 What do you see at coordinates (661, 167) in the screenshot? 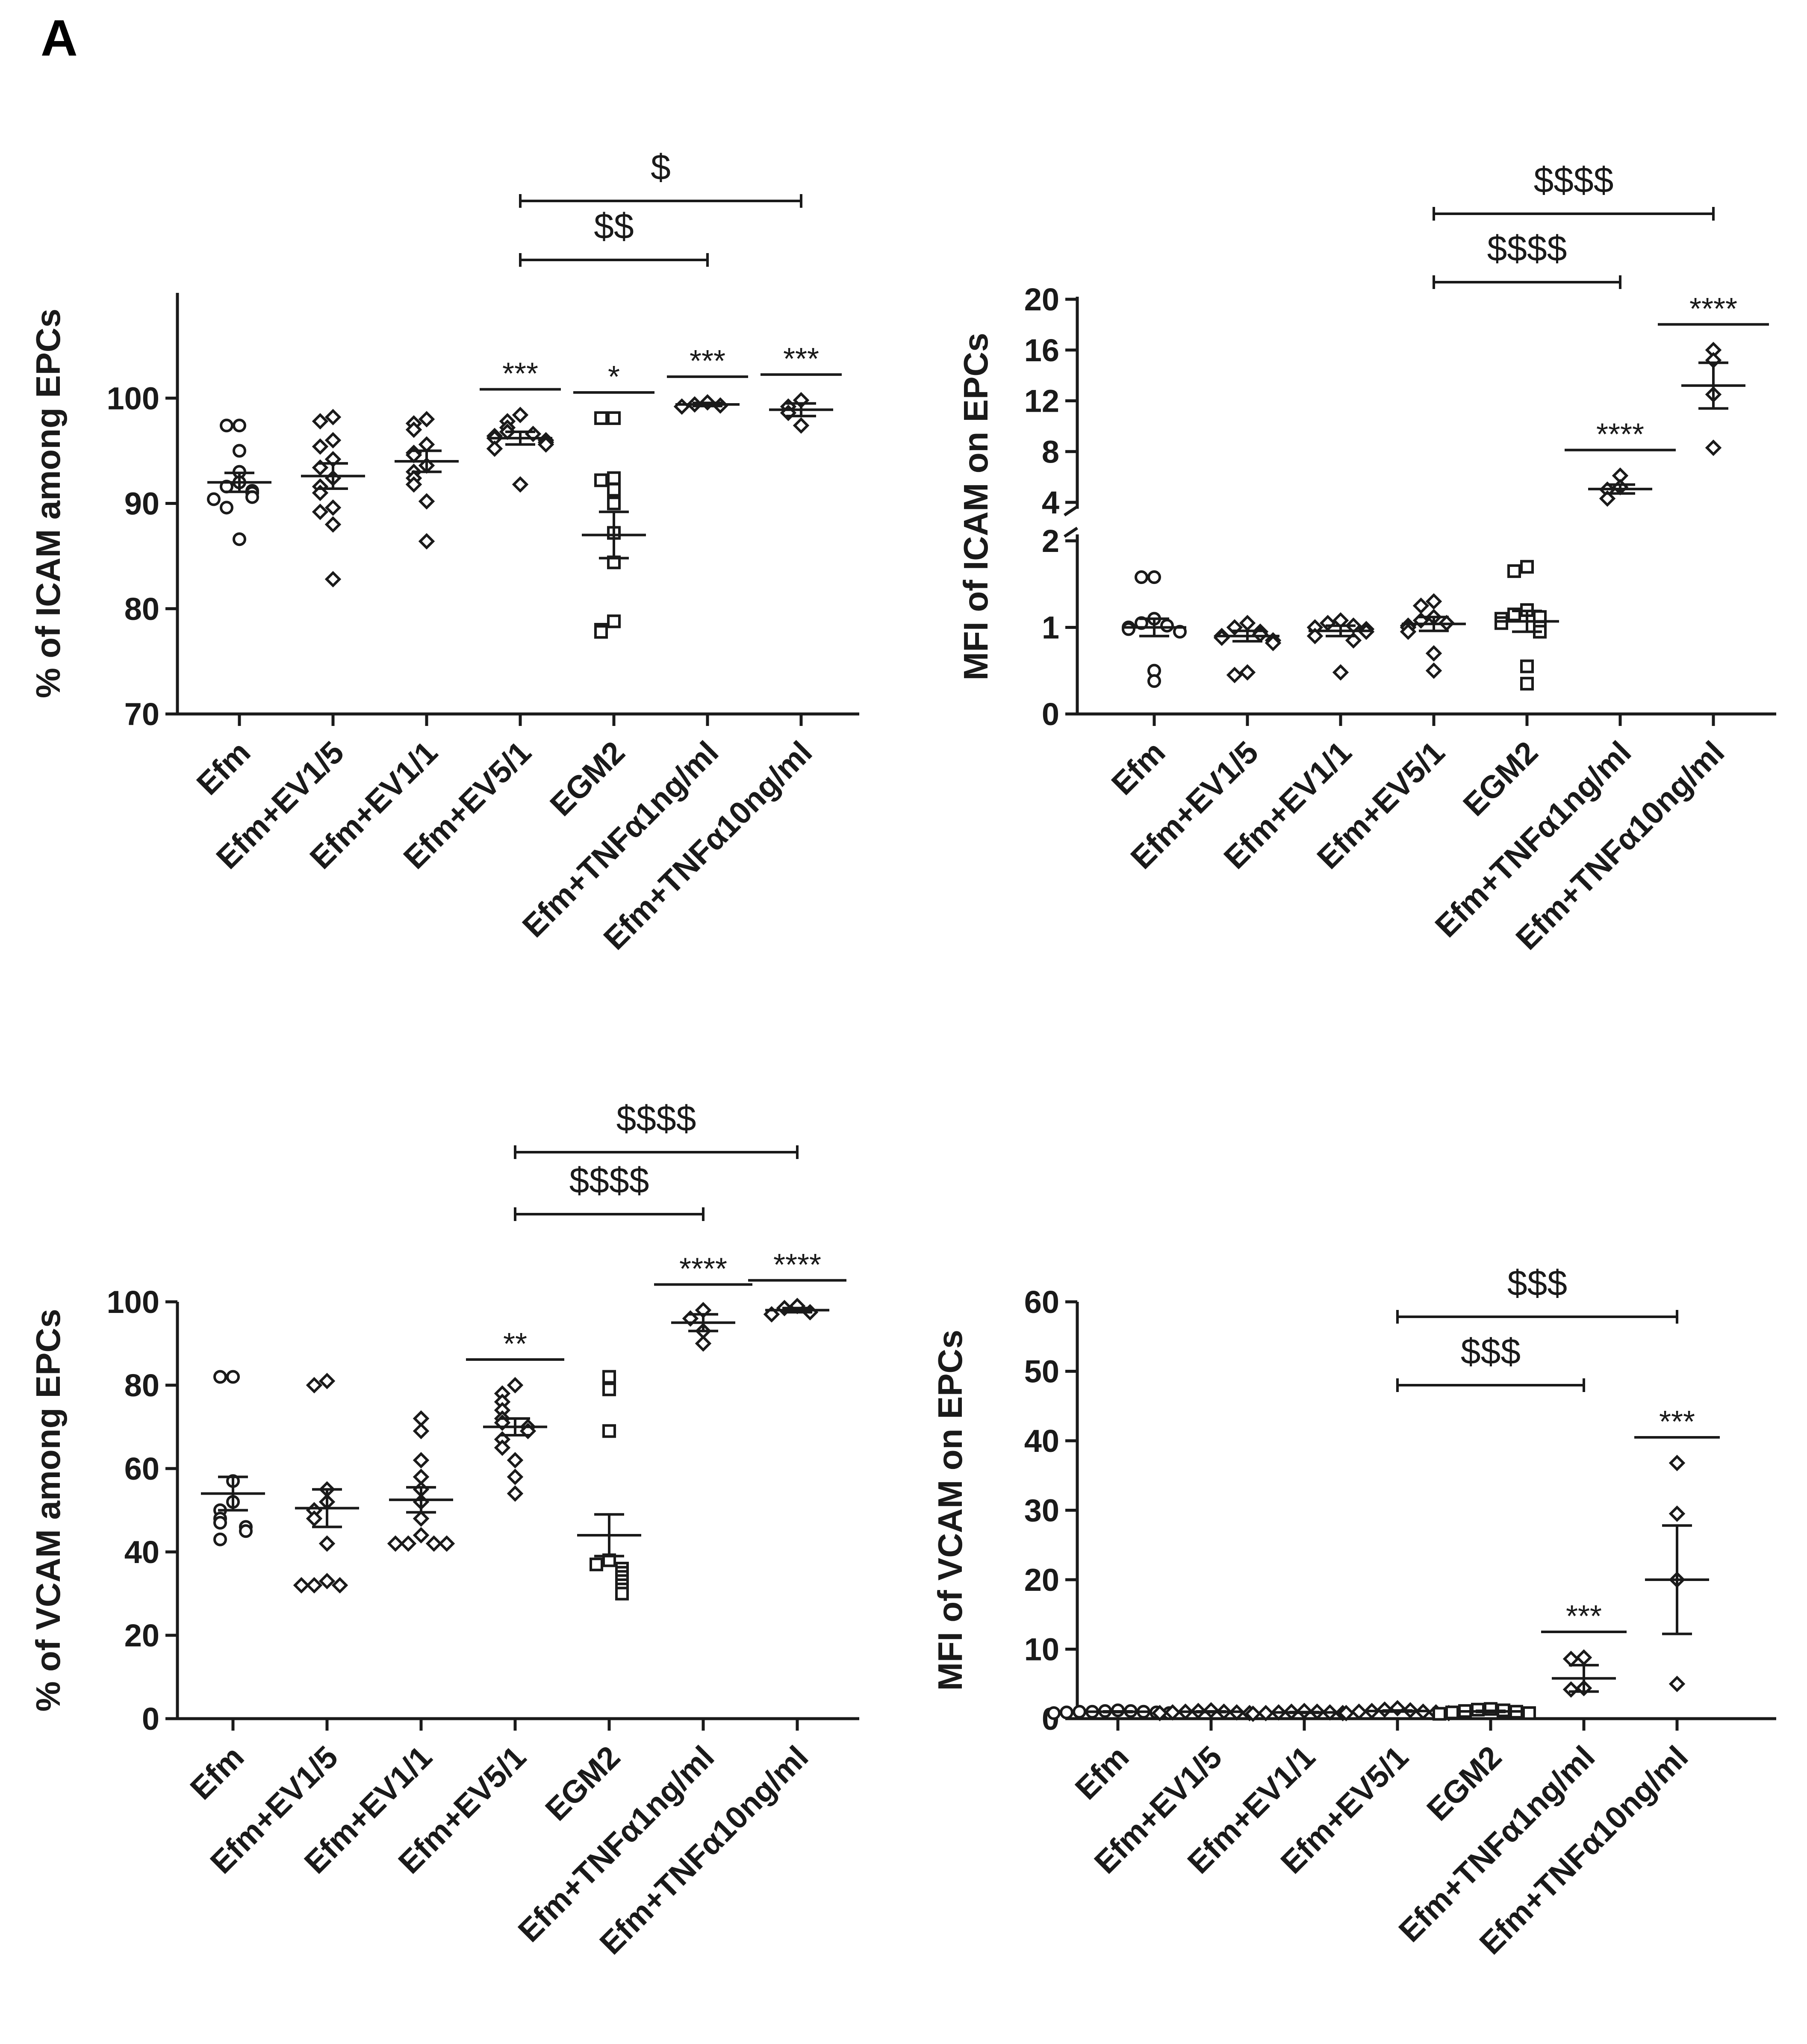
I see `comparison-label: $` at bounding box center [661, 167].